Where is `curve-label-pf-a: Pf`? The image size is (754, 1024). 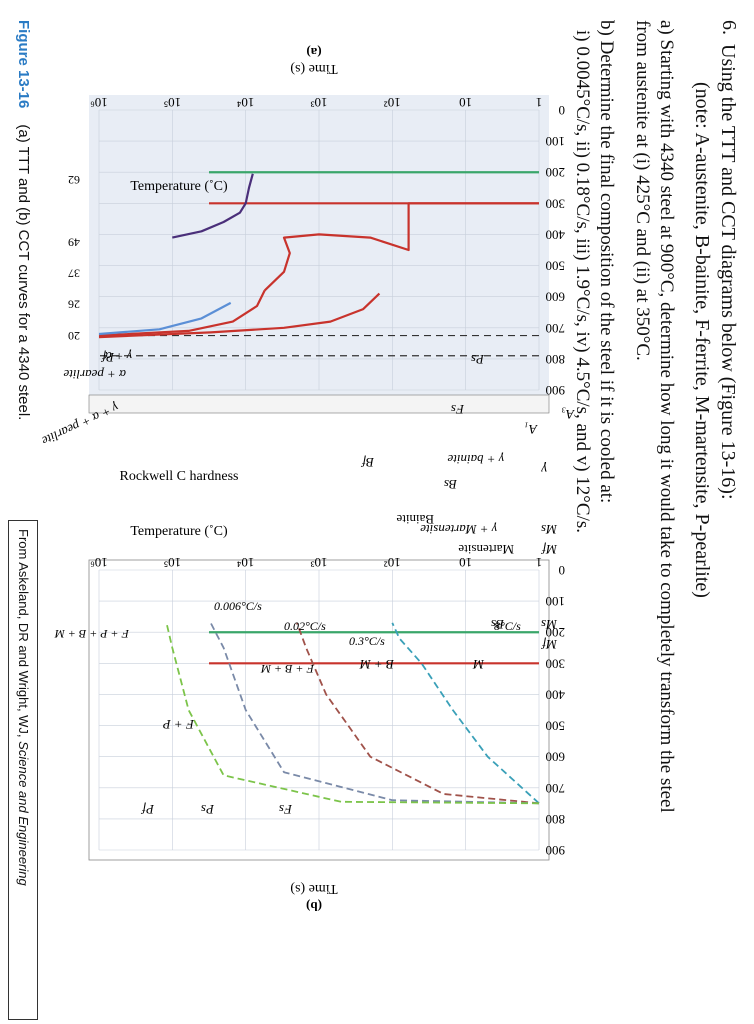
curve-label-pf-a: Pf is located at coordinates (107, 357).